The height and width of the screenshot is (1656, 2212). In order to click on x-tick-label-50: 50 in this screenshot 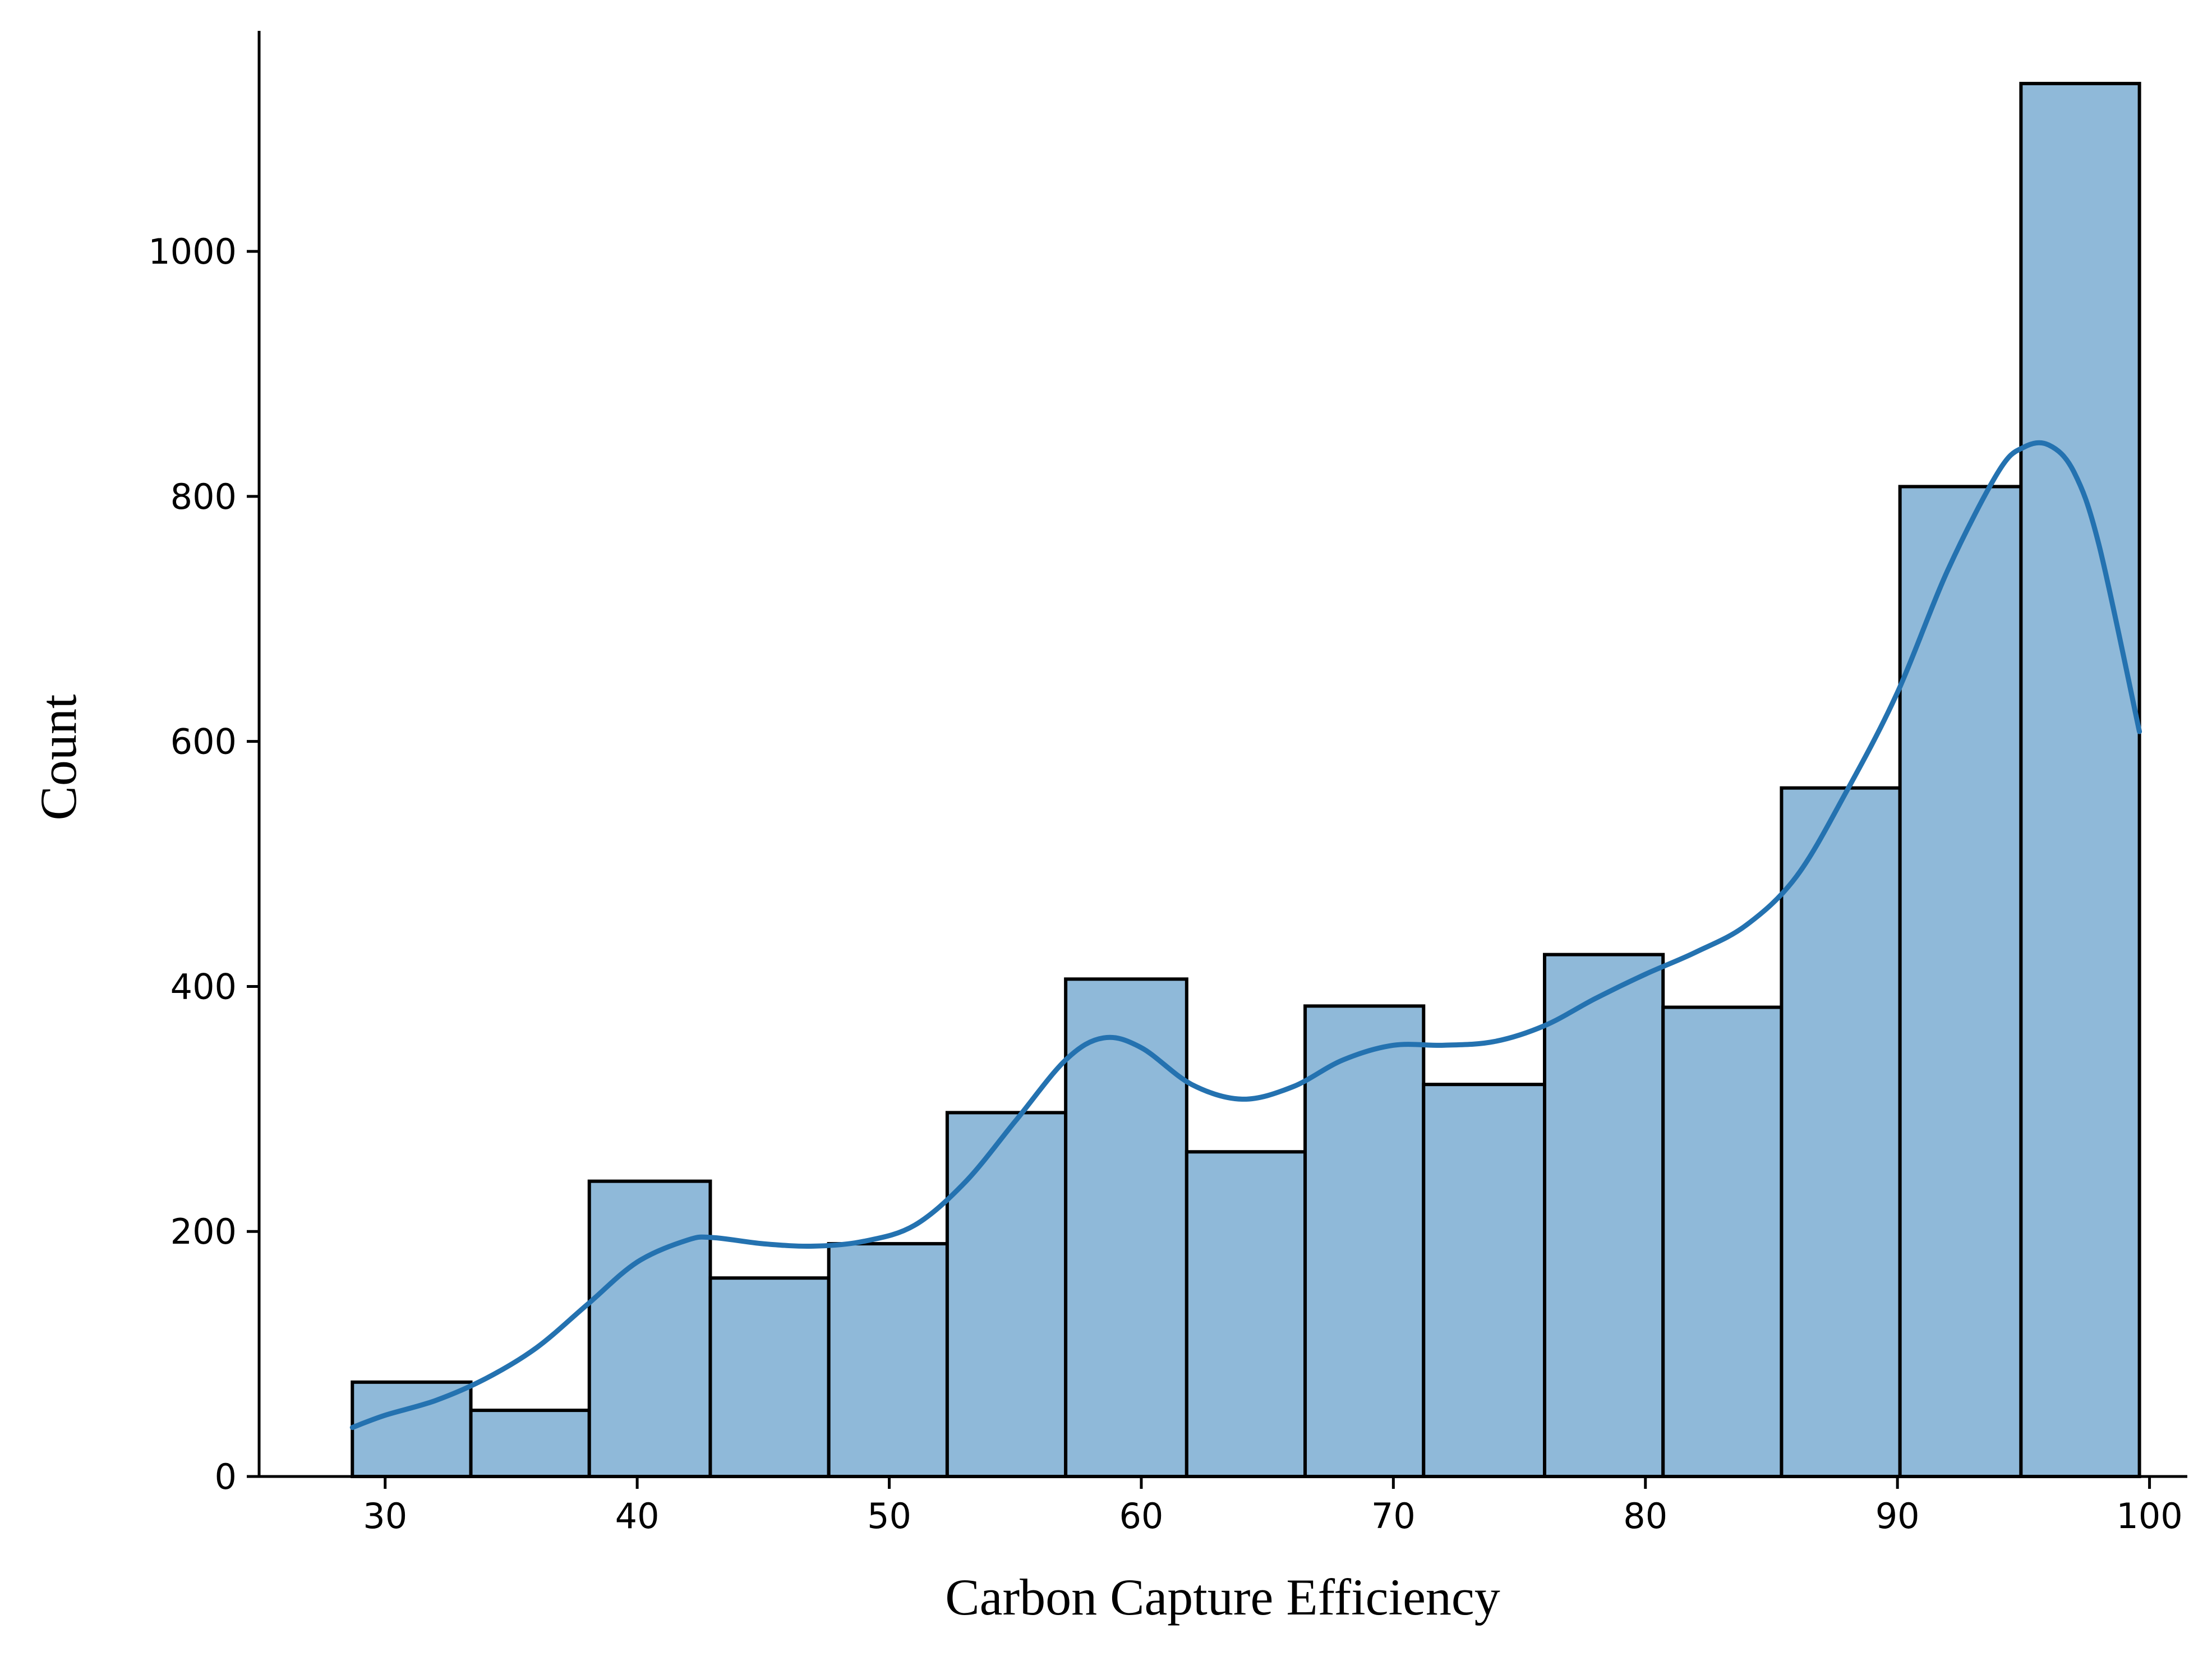, I will do `click(889, 1516)`.